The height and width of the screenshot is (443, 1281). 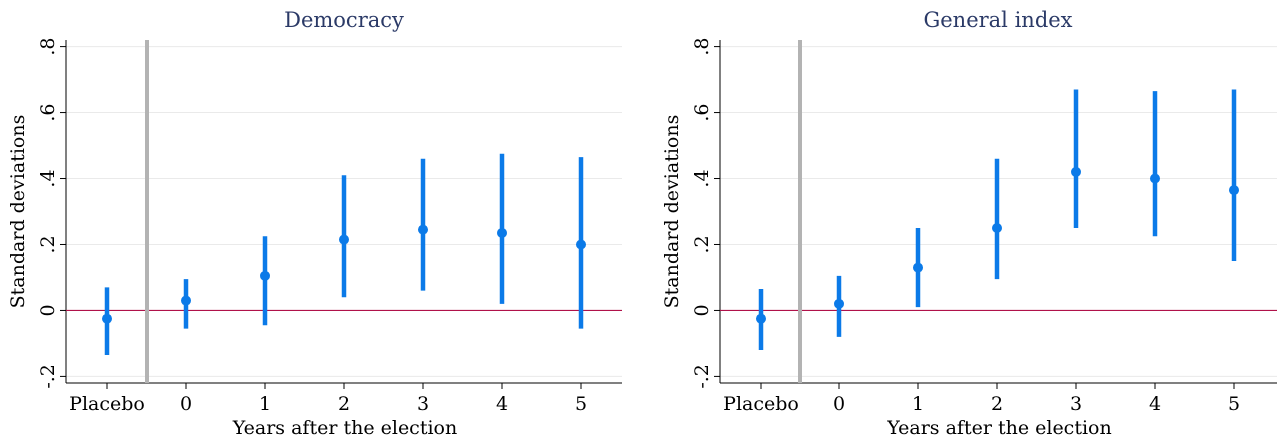 What do you see at coordinates (344, 20) in the screenshot?
I see `chart-title: Democracy` at bounding box center [344, 20].